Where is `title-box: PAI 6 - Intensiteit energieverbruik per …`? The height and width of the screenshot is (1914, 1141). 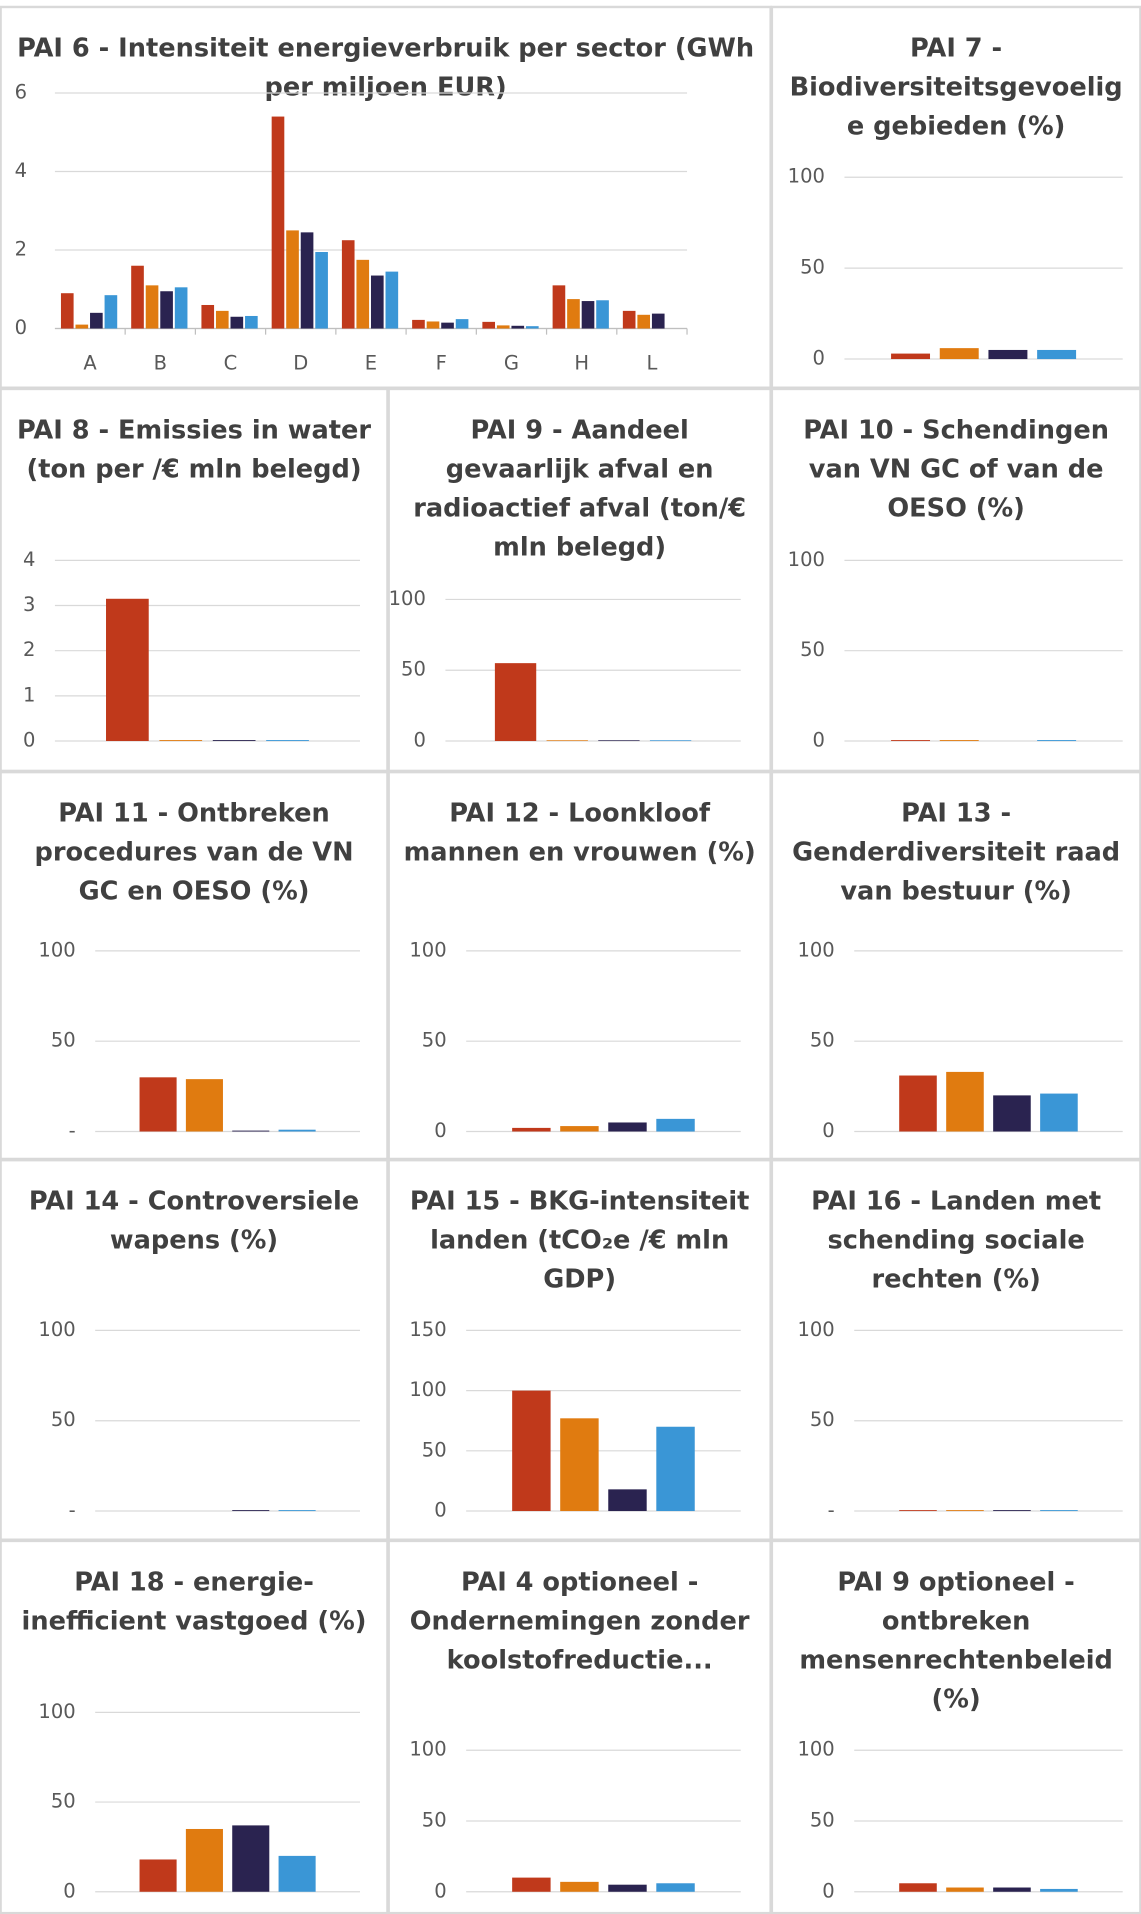
title-box: PAI 6 - Intensiteit energieverbruik per … is located at coordinates (385, 67).